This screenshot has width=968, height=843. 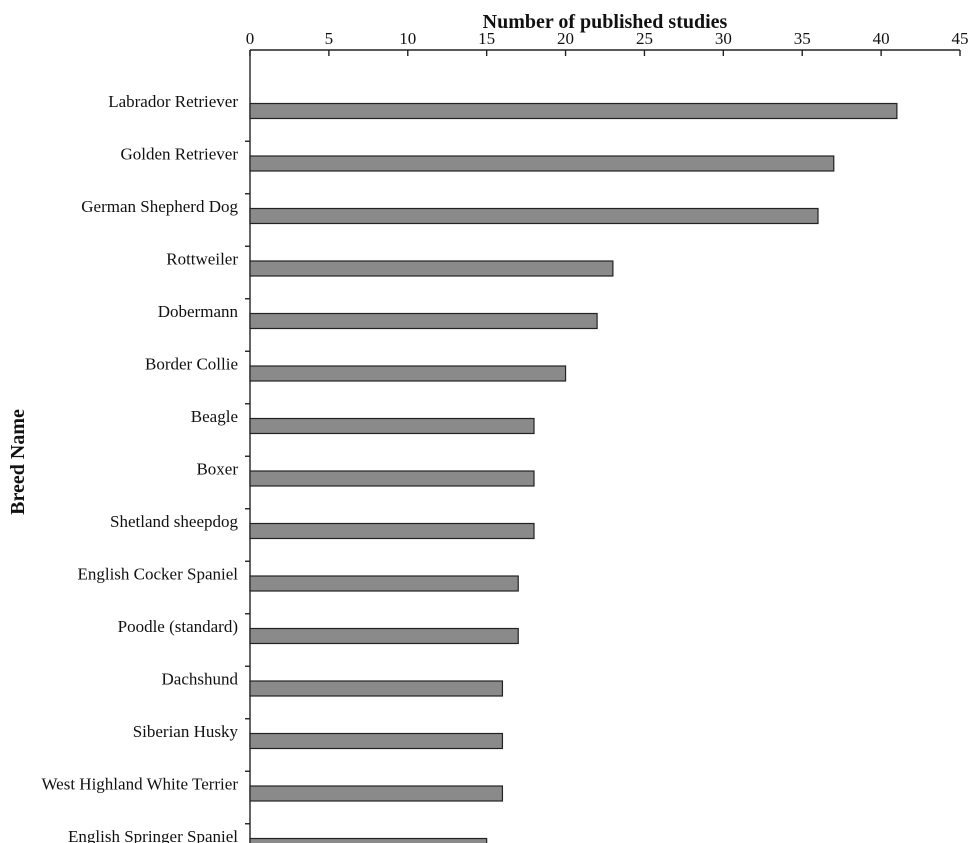 I want to click on x-tick-label: 45, so click(x=960, y=38).